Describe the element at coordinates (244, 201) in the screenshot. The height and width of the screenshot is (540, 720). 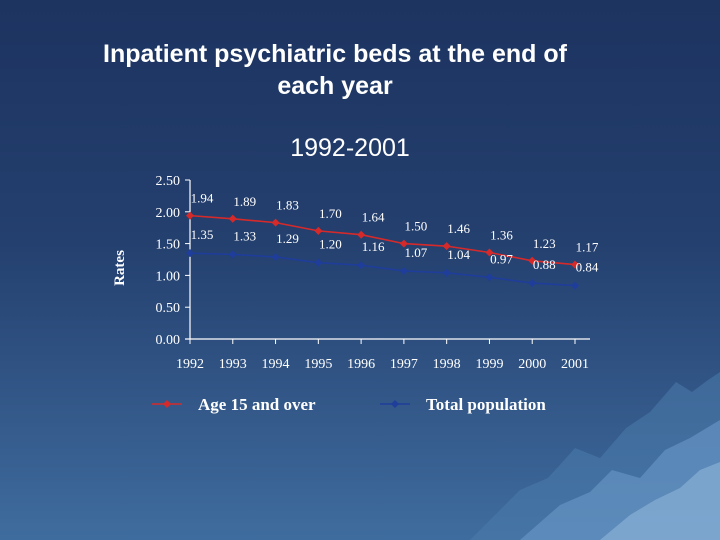
I see `data-label: 1.89` at that location.